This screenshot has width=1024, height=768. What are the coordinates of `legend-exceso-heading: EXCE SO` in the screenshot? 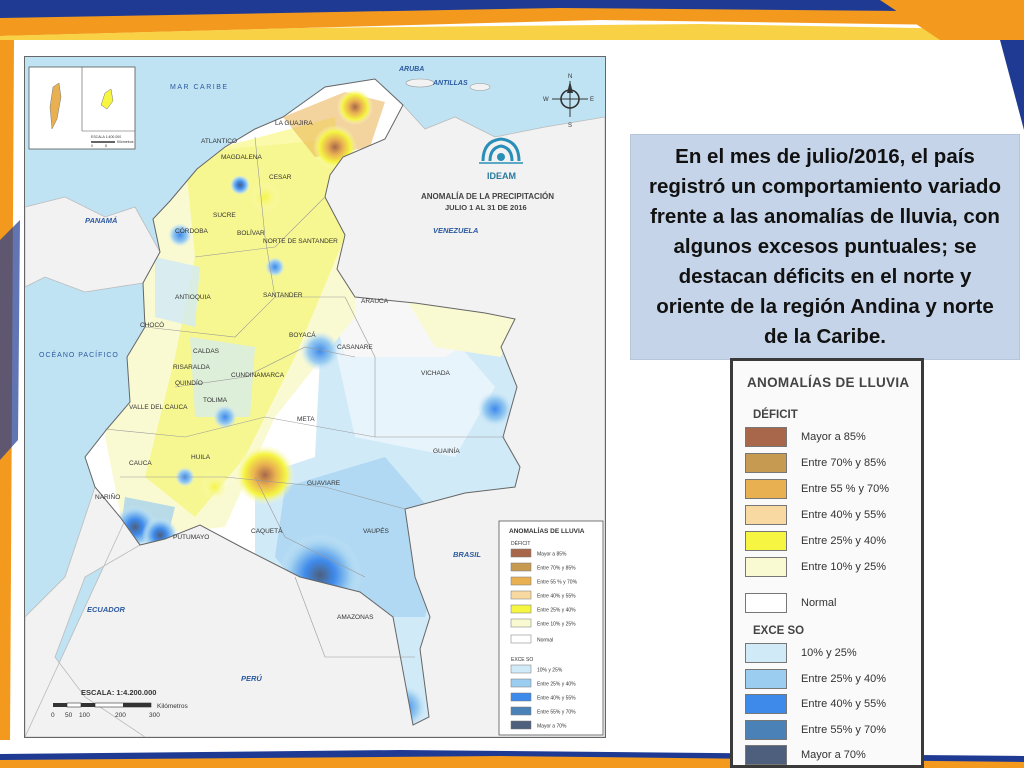 It's located at (779, 631).